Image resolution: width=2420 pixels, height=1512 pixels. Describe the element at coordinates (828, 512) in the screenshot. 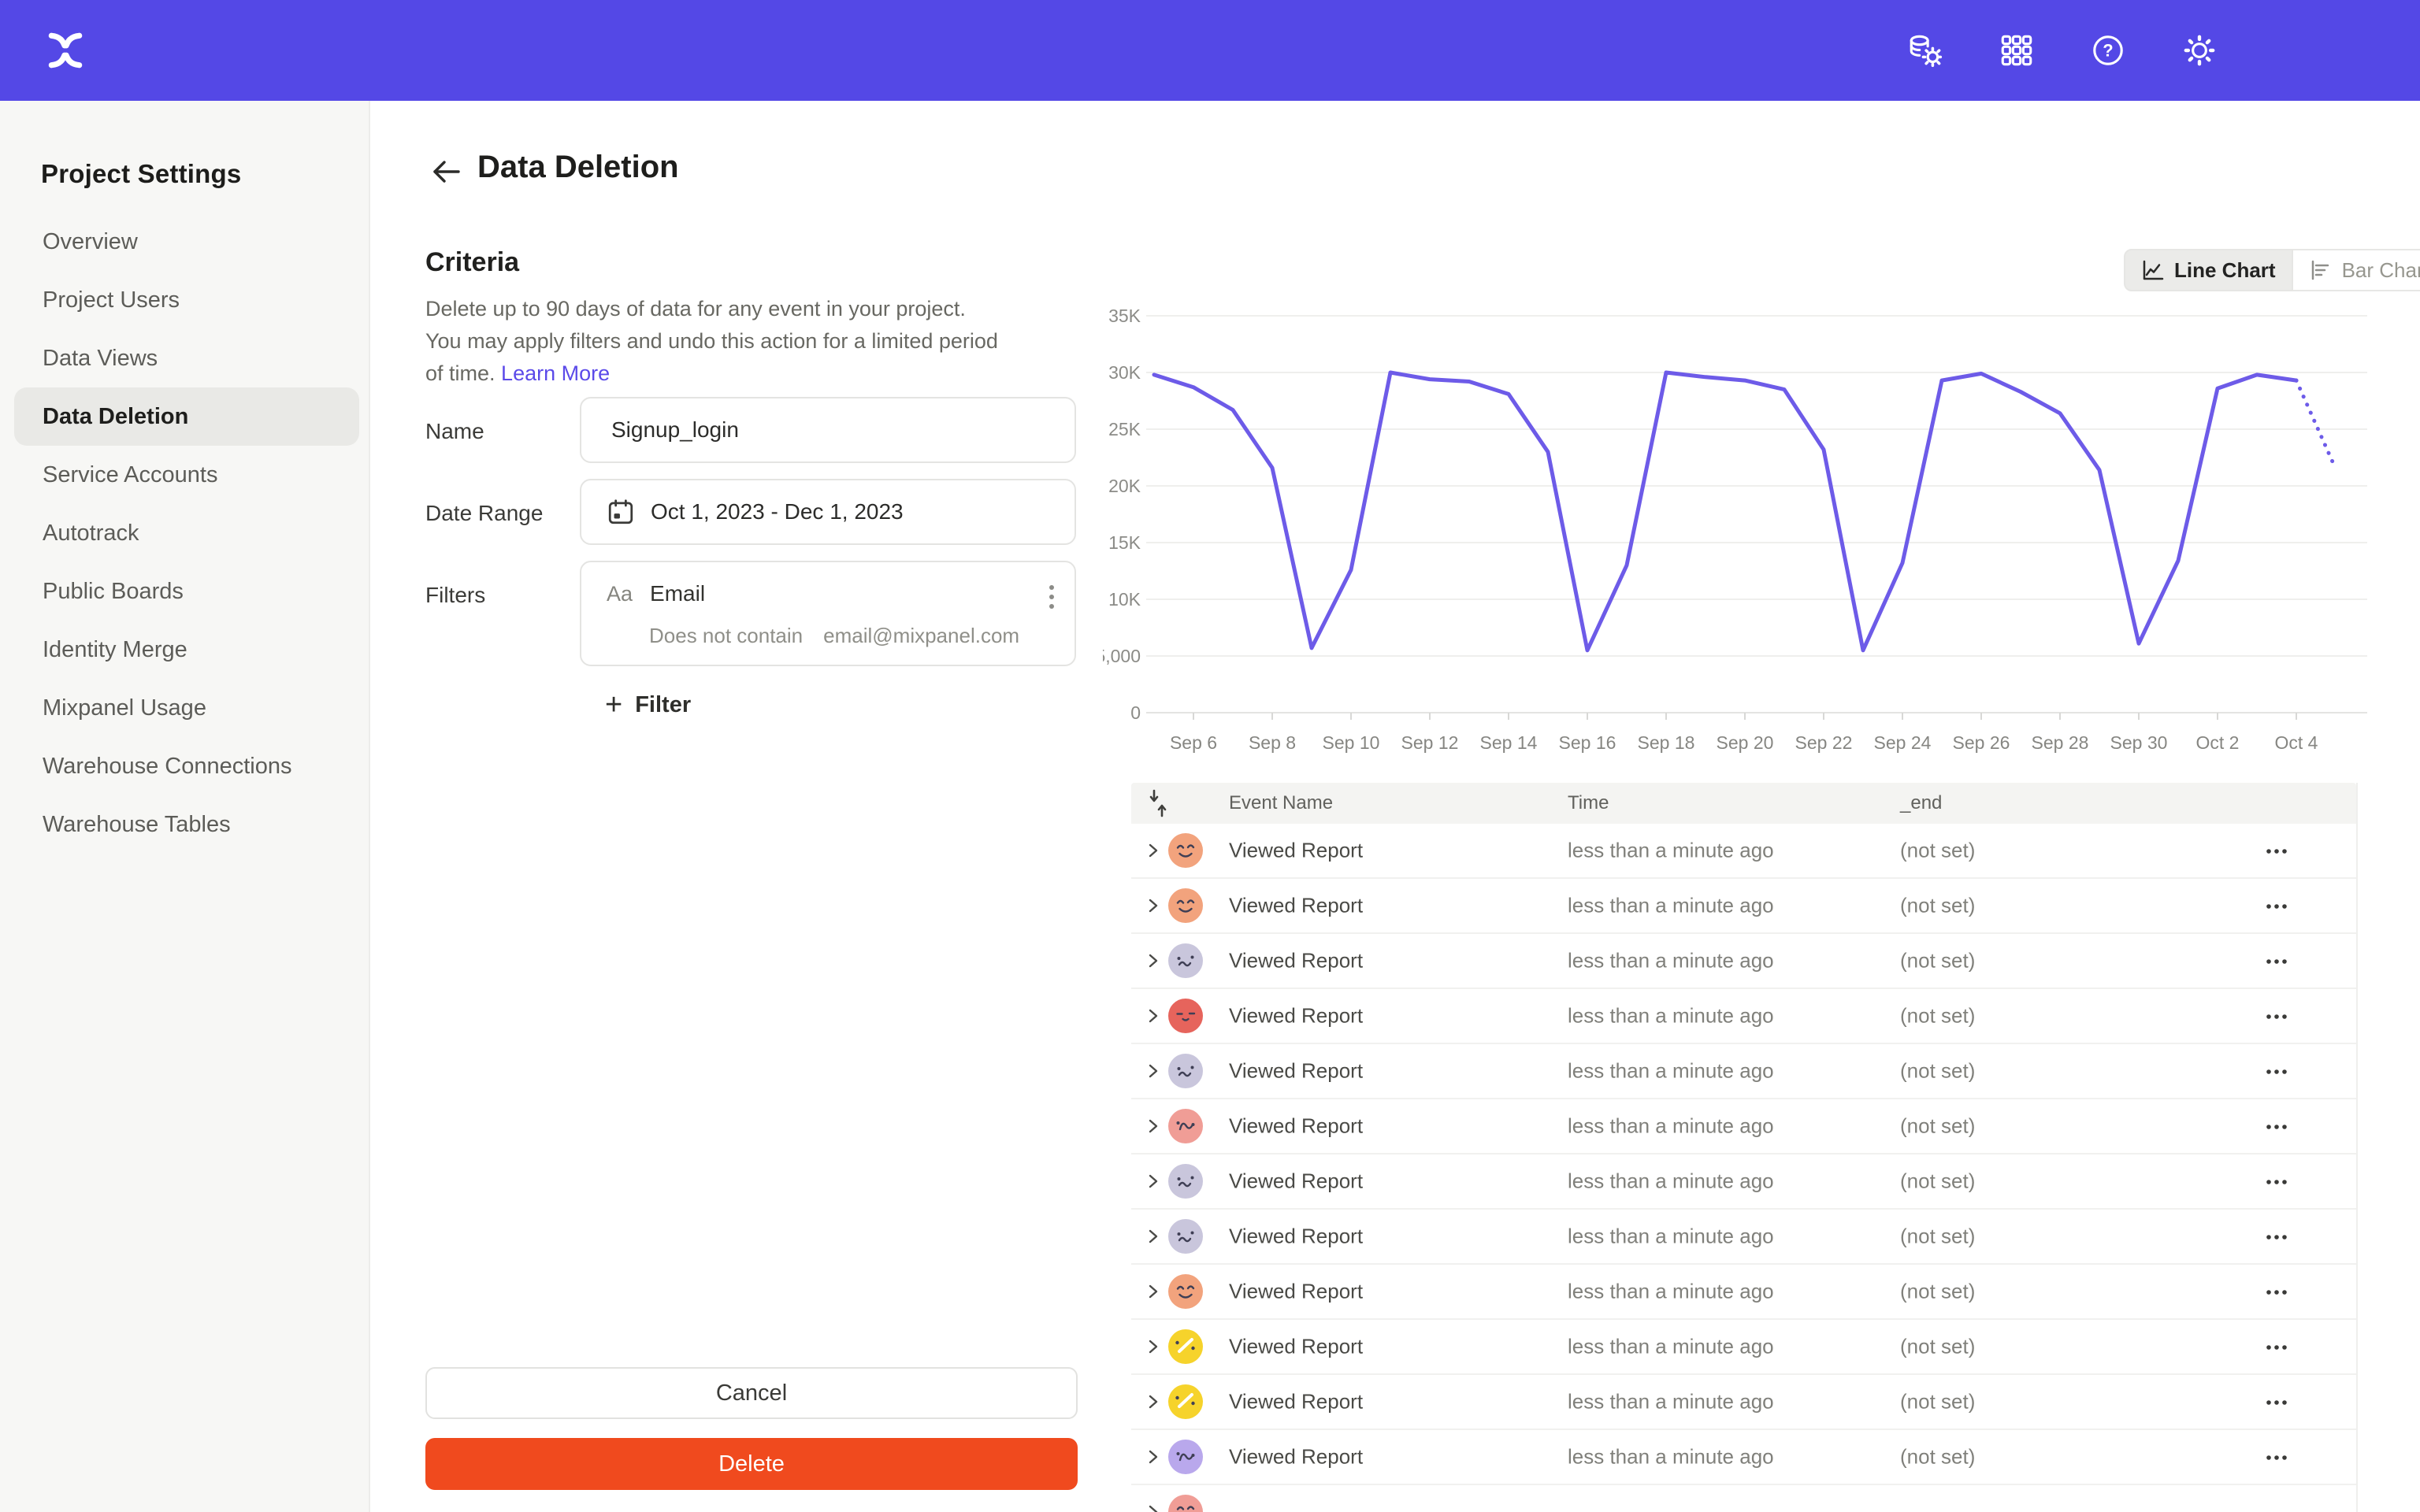

I see `date-range-picker: Oct 1, 2023 - Dec 1, 2023` at that location.